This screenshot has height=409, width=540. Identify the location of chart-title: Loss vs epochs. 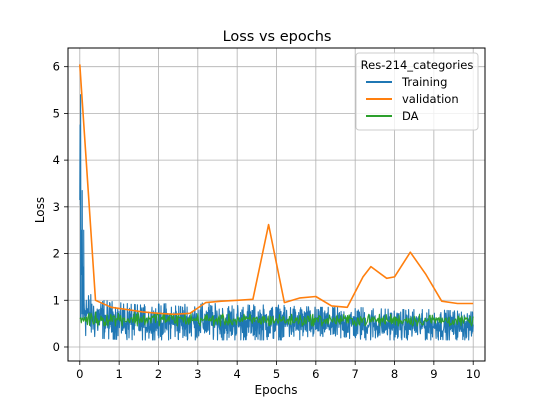
(277, 37).